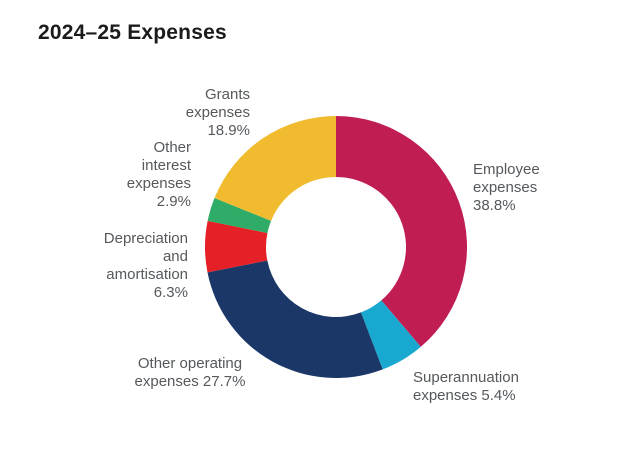 The image size is (640, 457). I want to click on slice-label-other-interest-expenses: Other interest expenses 2.9%, so click(159, 175).